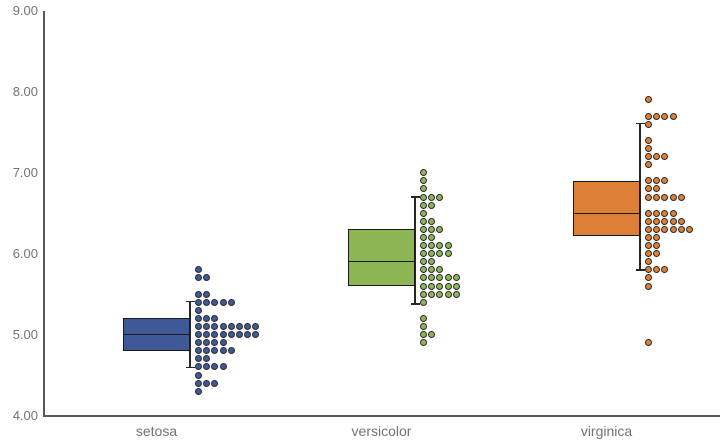 Image resolution: width=728 pixels, height=447 pixels. I want to click on median-line-virginica, so click(606, 213).